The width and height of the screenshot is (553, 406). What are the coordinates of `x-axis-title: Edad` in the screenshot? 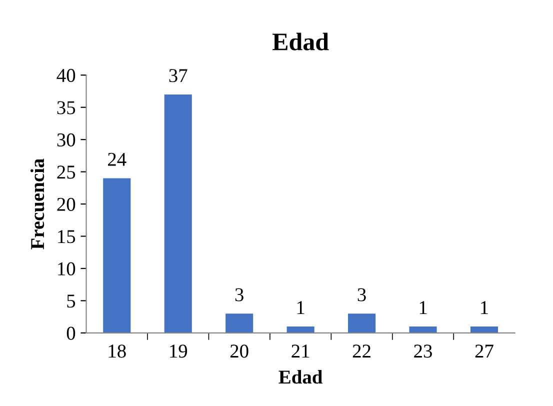 It's located at (300, 377).